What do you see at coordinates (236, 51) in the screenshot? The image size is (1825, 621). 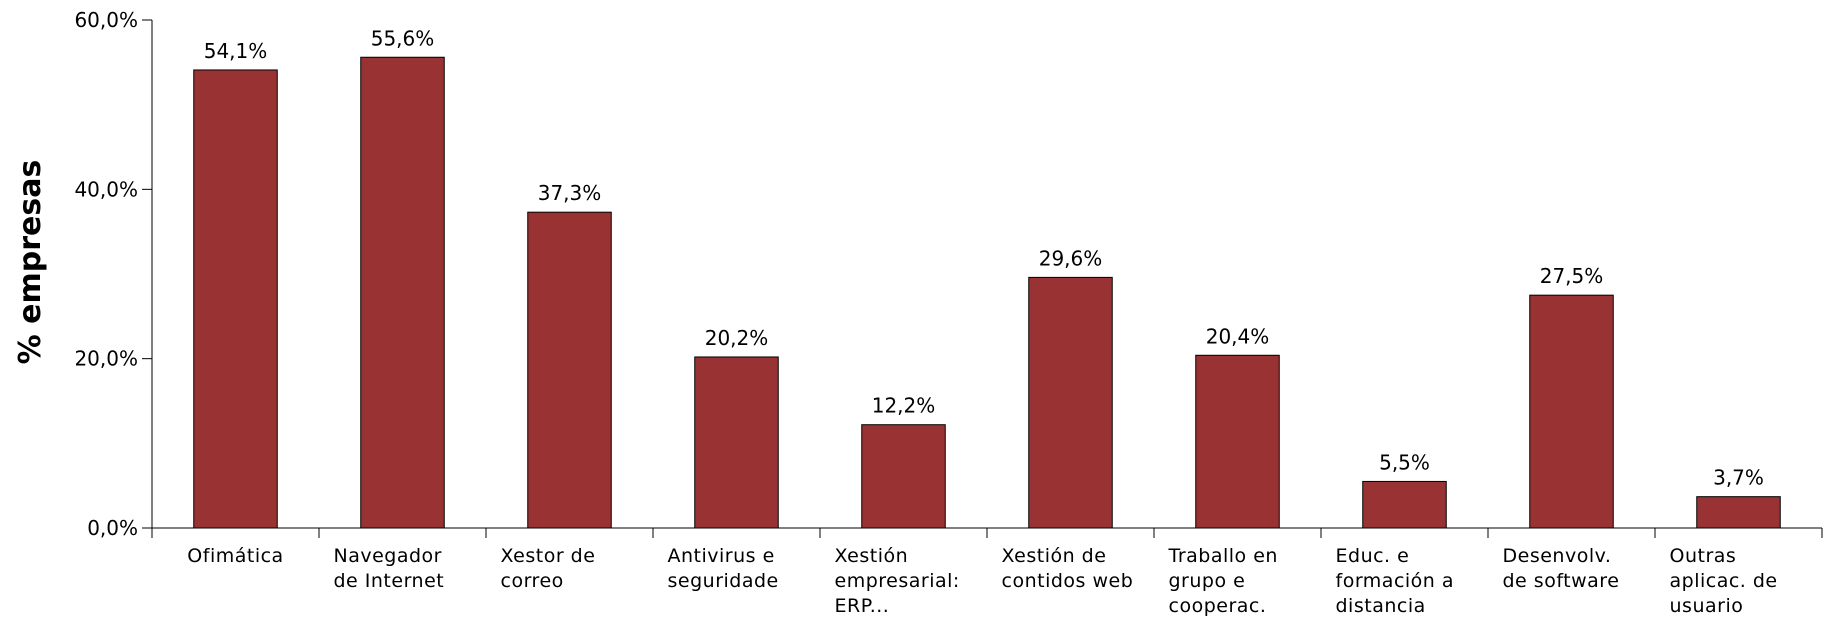 I see `data-label: 54,1%` at bounding box center [236, 51].